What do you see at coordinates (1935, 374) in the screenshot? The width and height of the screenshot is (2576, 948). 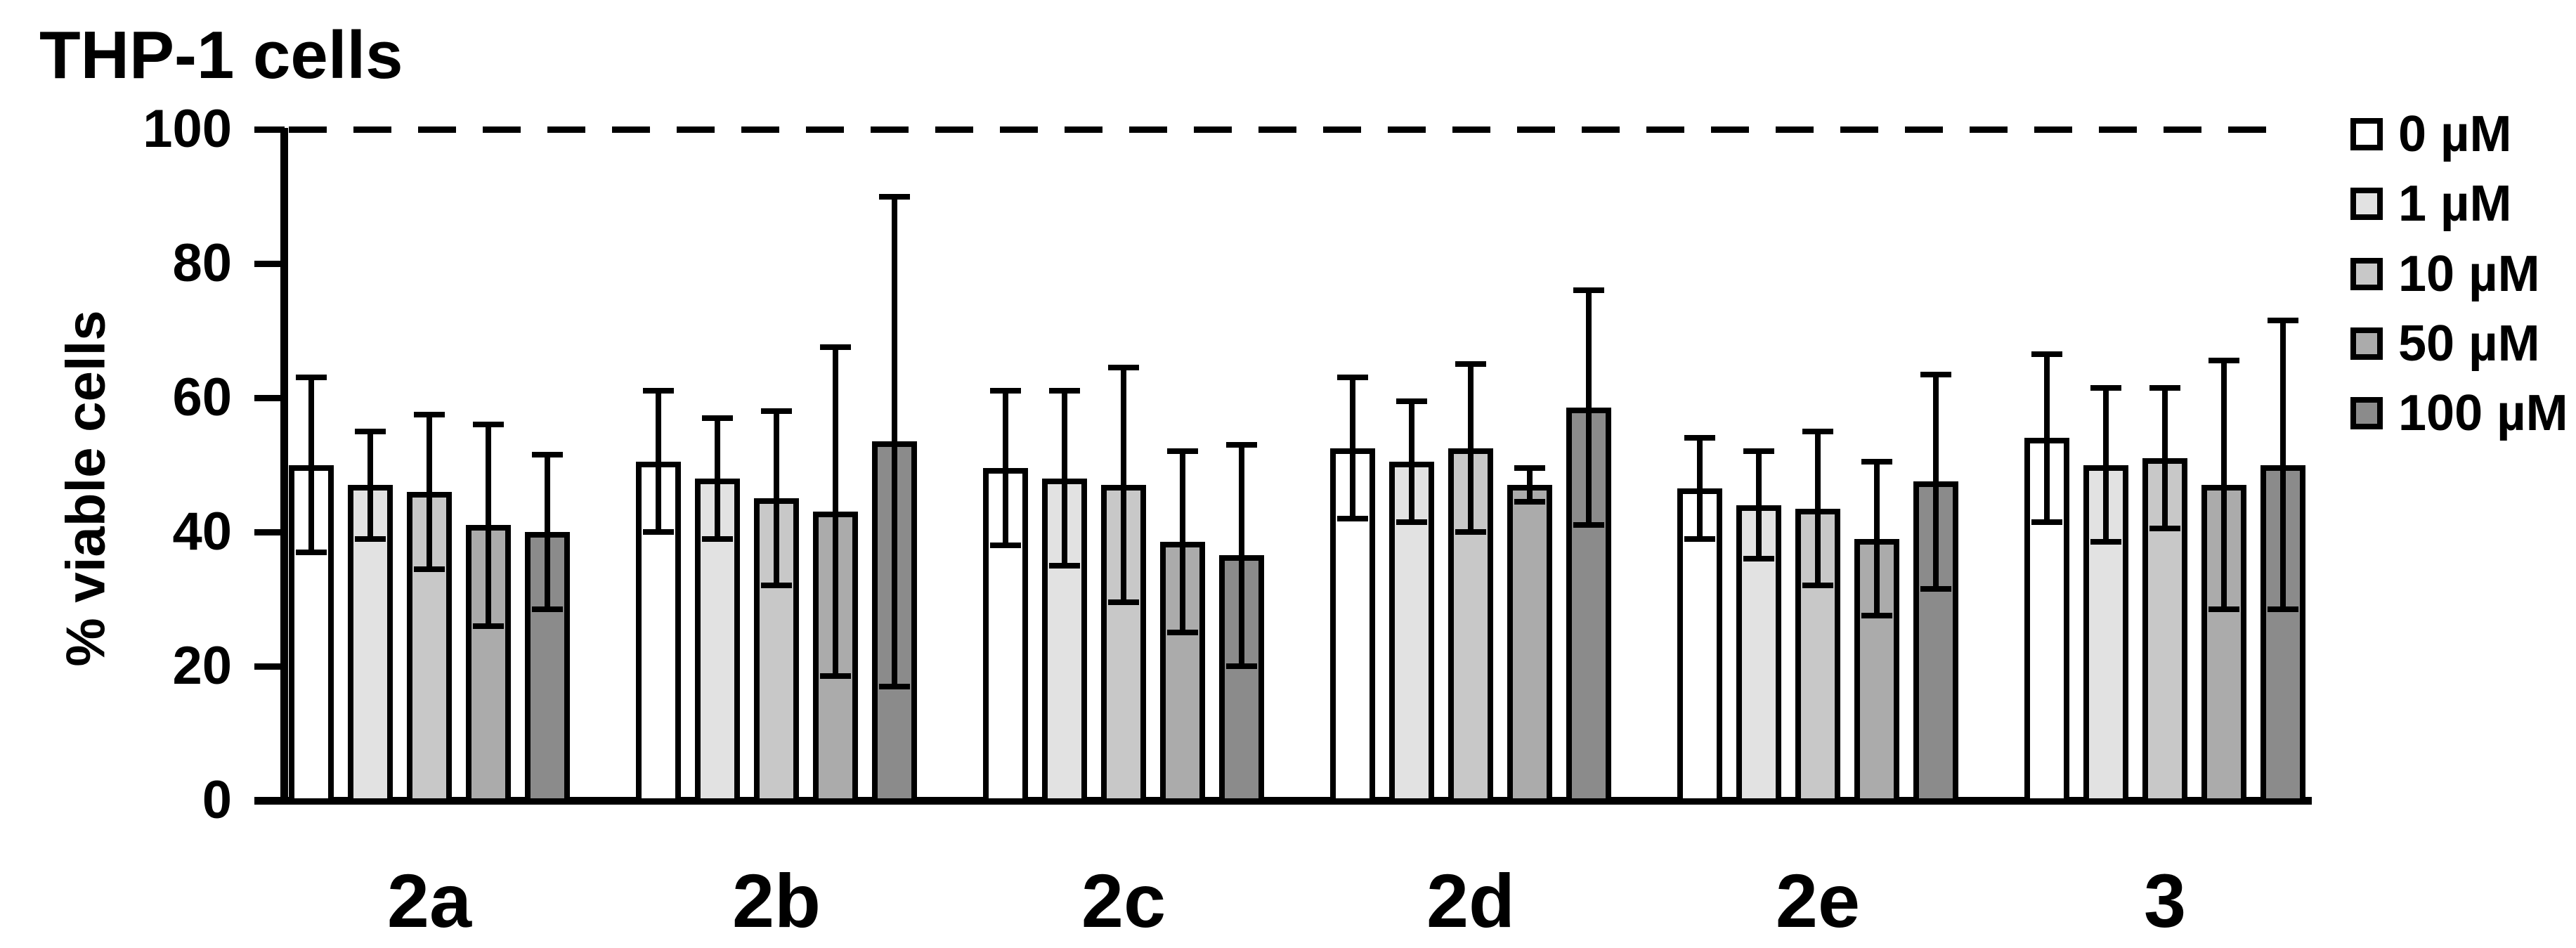 I see `error-cap-top-2e-100µM` at bounding box center [1935, 374].